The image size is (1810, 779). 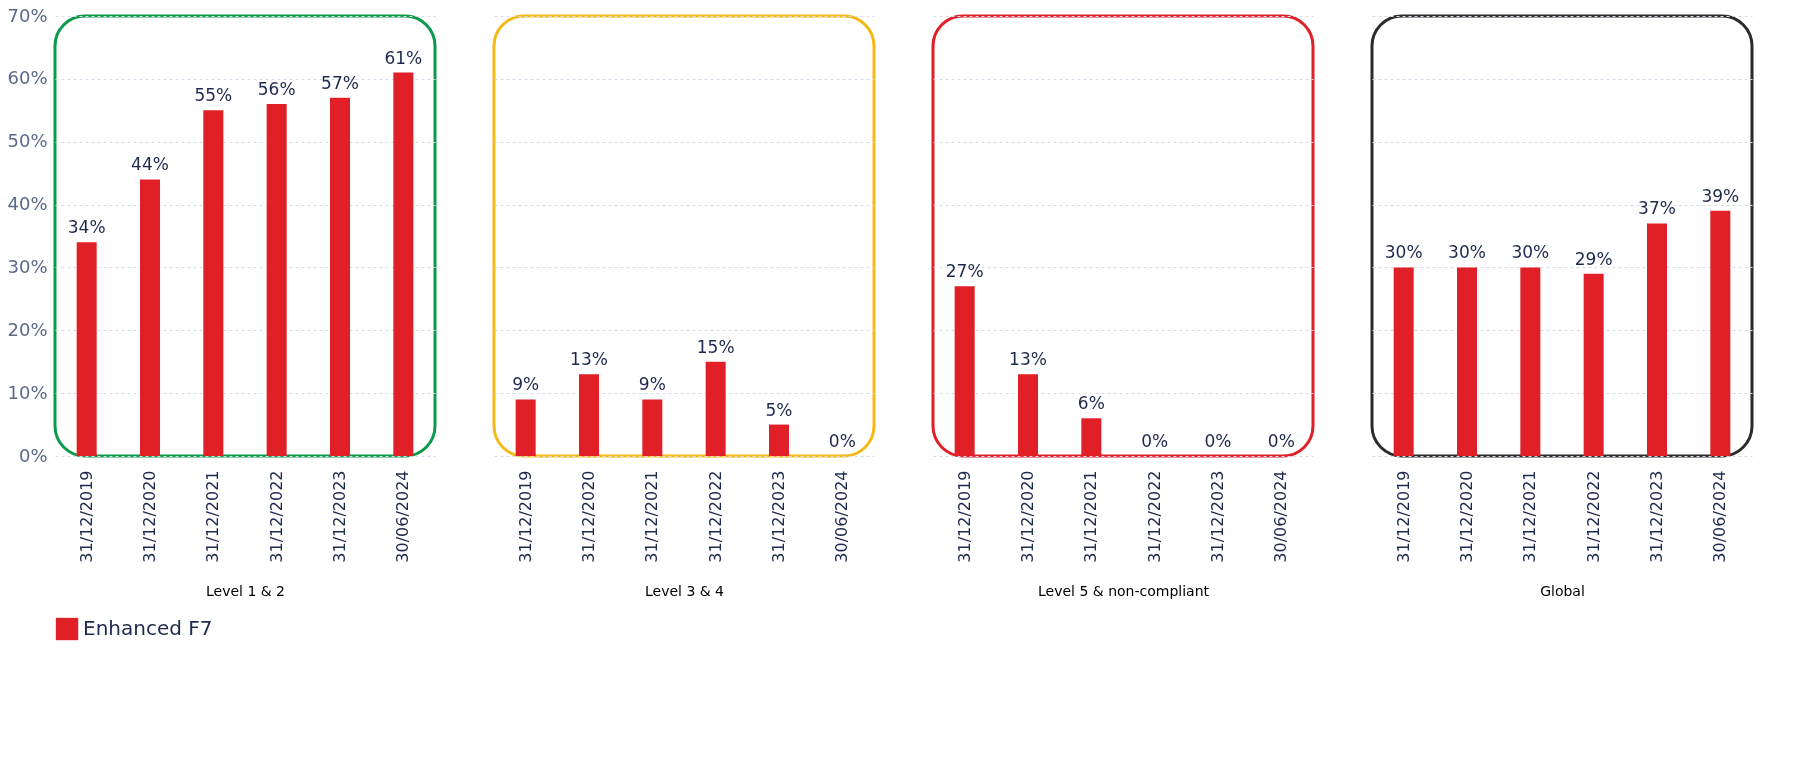 I want to click on data-label: 15%, so click(x=715, y=346).